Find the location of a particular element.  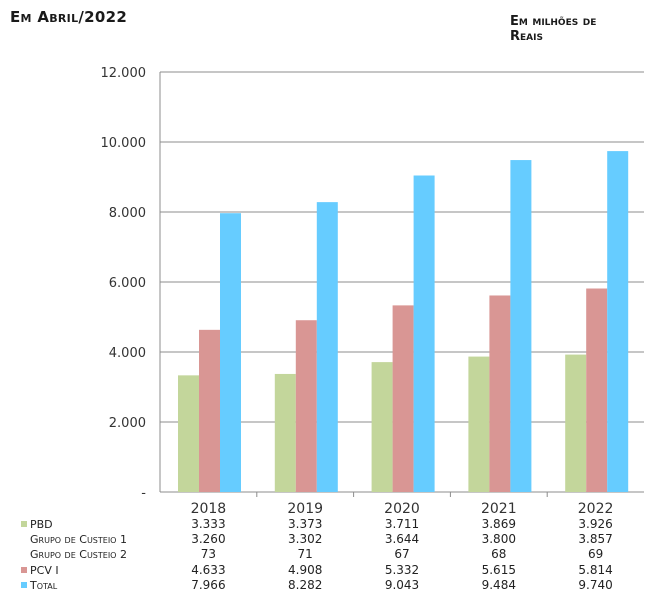

y-tick-label: 6.000 is located at coordinates (127, 283).